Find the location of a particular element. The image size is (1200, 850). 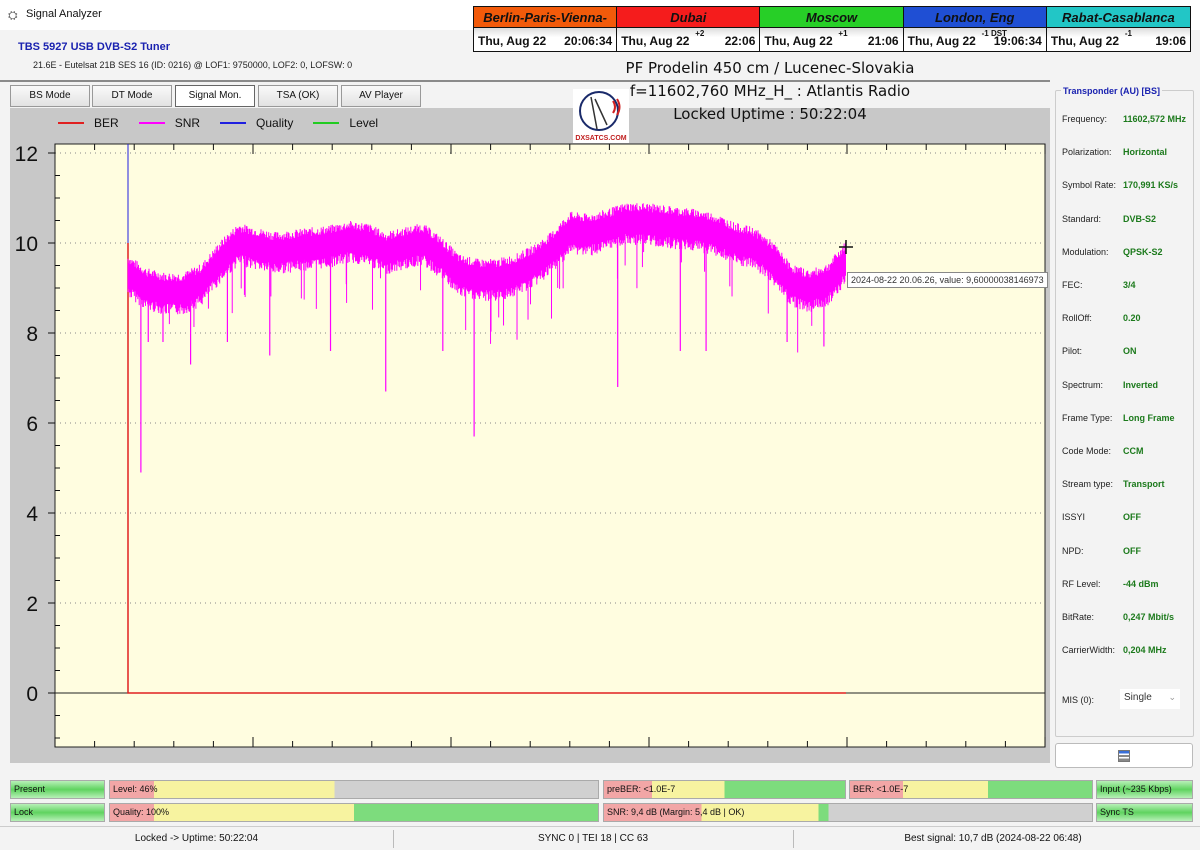

transponder-row: CarrierWidth: 0,204 MHz is located at coordinates (1114, 650).